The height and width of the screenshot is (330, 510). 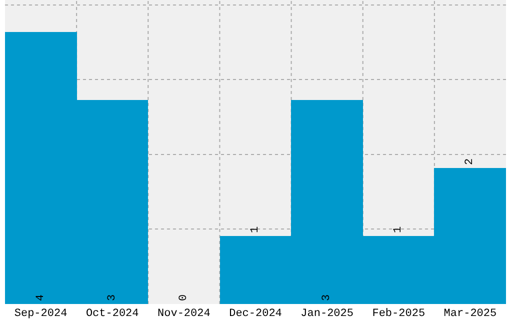 I want to click on x-tick-label: Nov-2024, so click(x=184, y=314).